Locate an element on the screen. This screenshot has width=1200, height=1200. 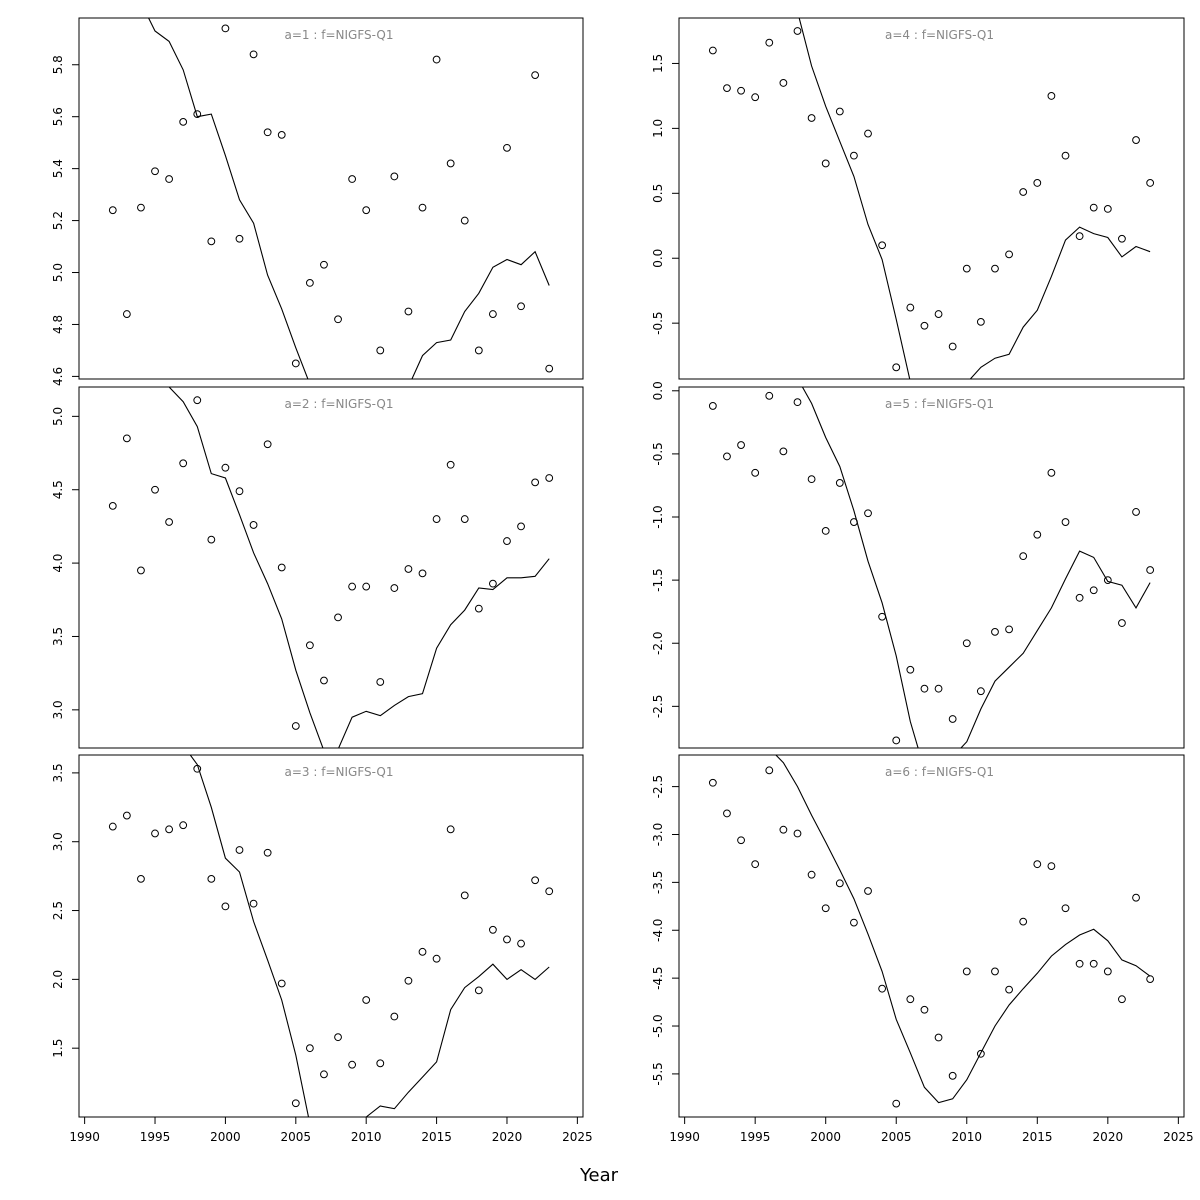
y-tick-label: -4.0 is located at coordinates (658, 930).